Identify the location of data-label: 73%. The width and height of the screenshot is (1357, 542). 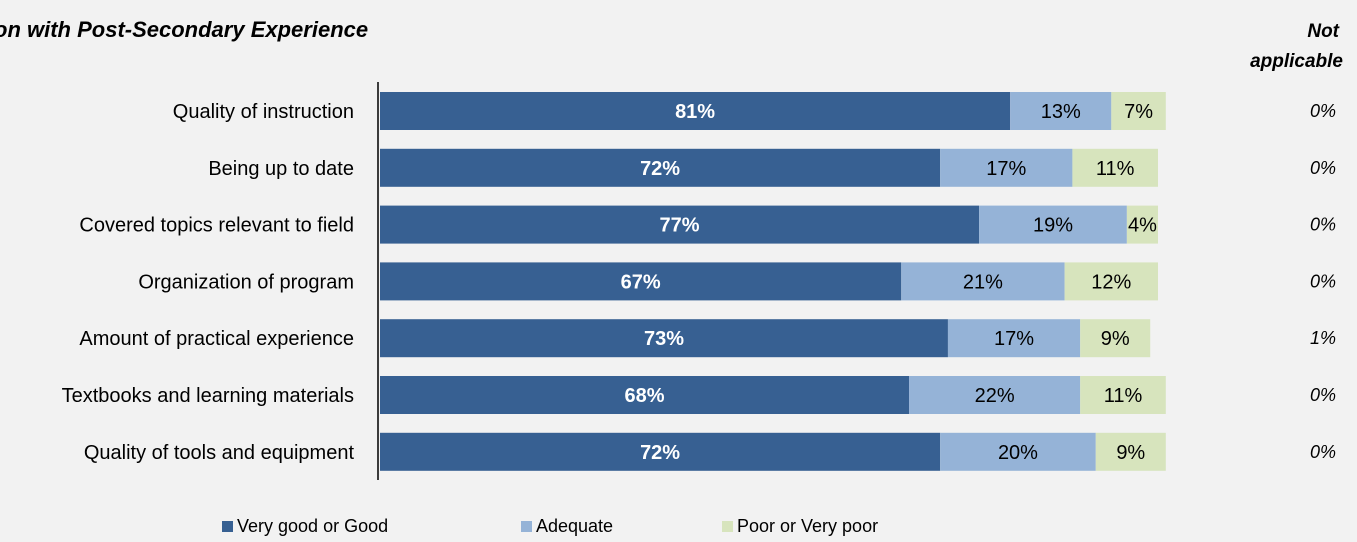
(664, 339).